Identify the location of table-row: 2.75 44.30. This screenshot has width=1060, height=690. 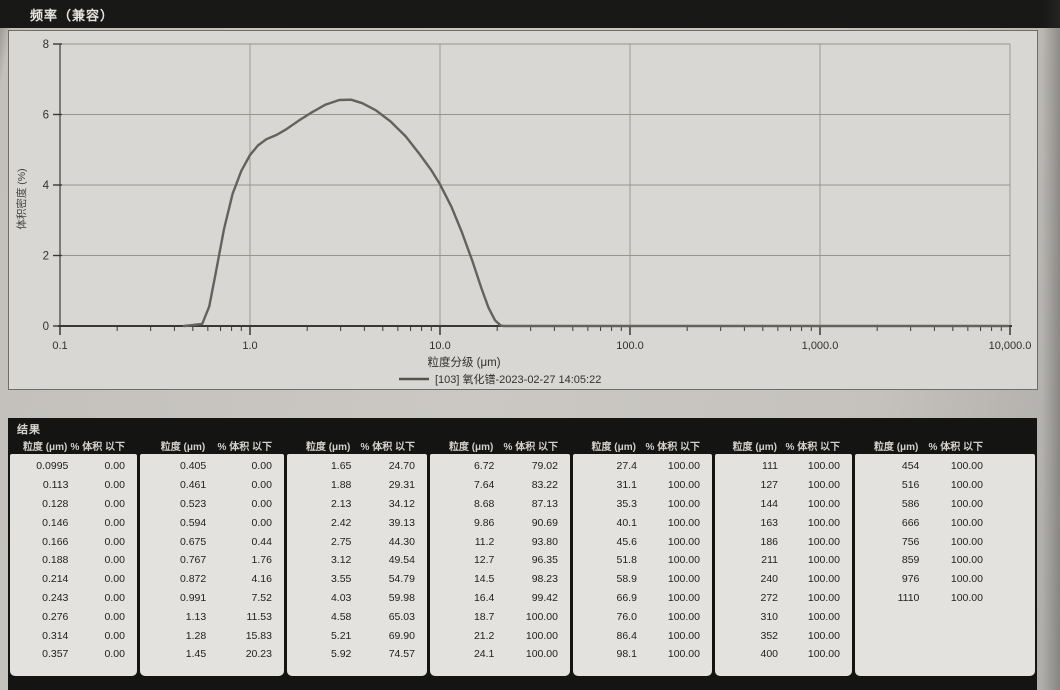
(357, 541).